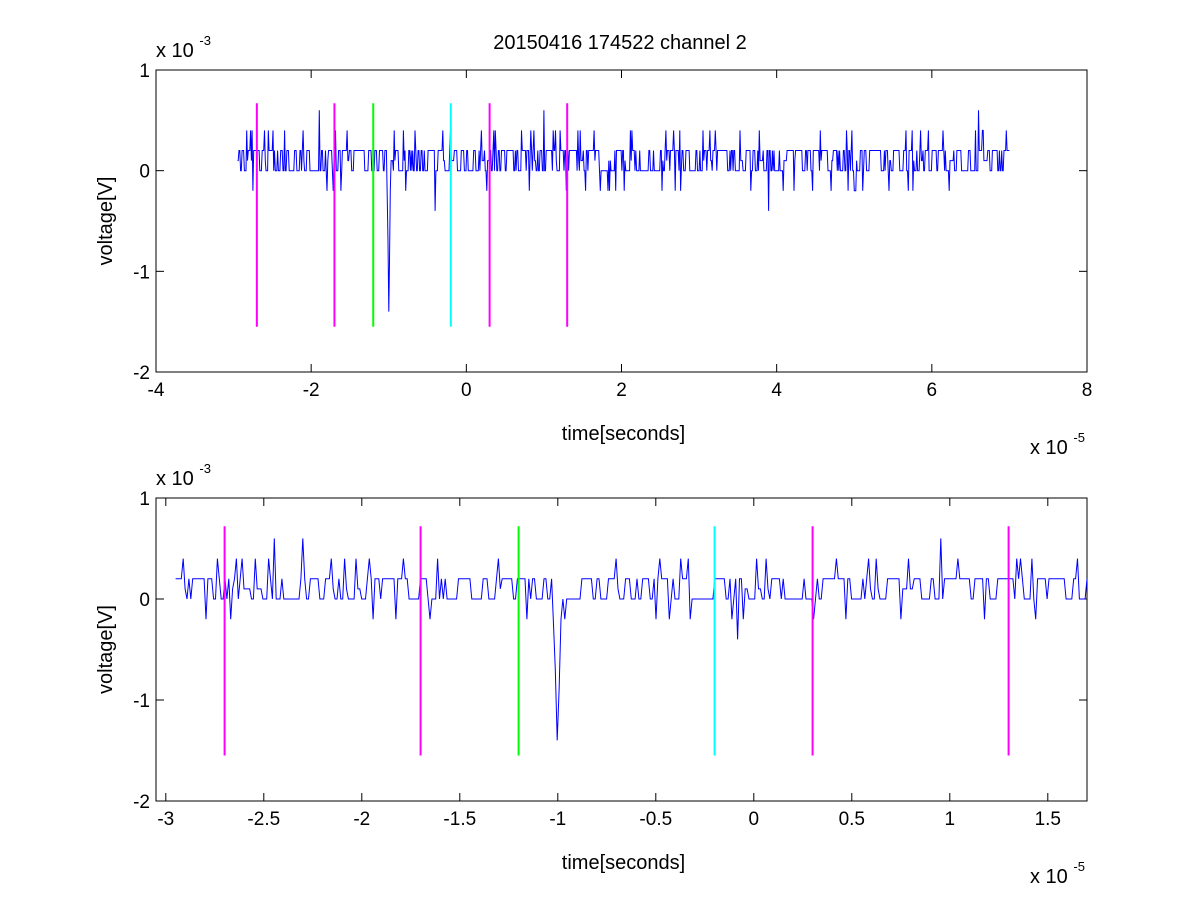  Describe the element at coordinates (932, 390) in the screenshot. I see `x-tick-label: 6` at that location.